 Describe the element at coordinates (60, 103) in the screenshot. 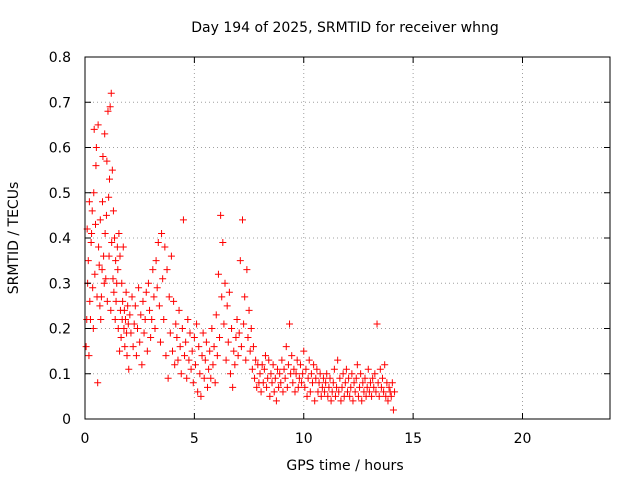

I see `y-tick-label: 0.7` at that location.